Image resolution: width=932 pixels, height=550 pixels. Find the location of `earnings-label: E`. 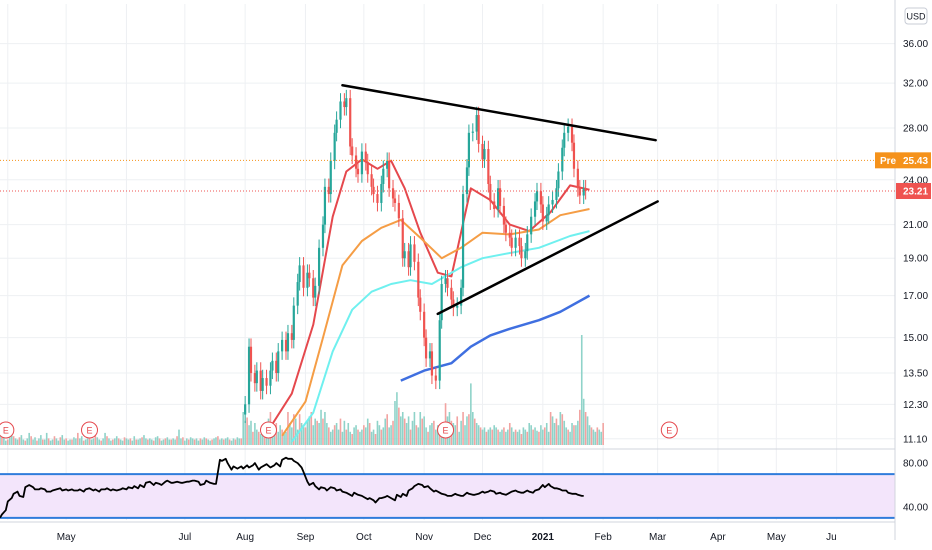

earnings-label: E is located at coordinates (669, 431).